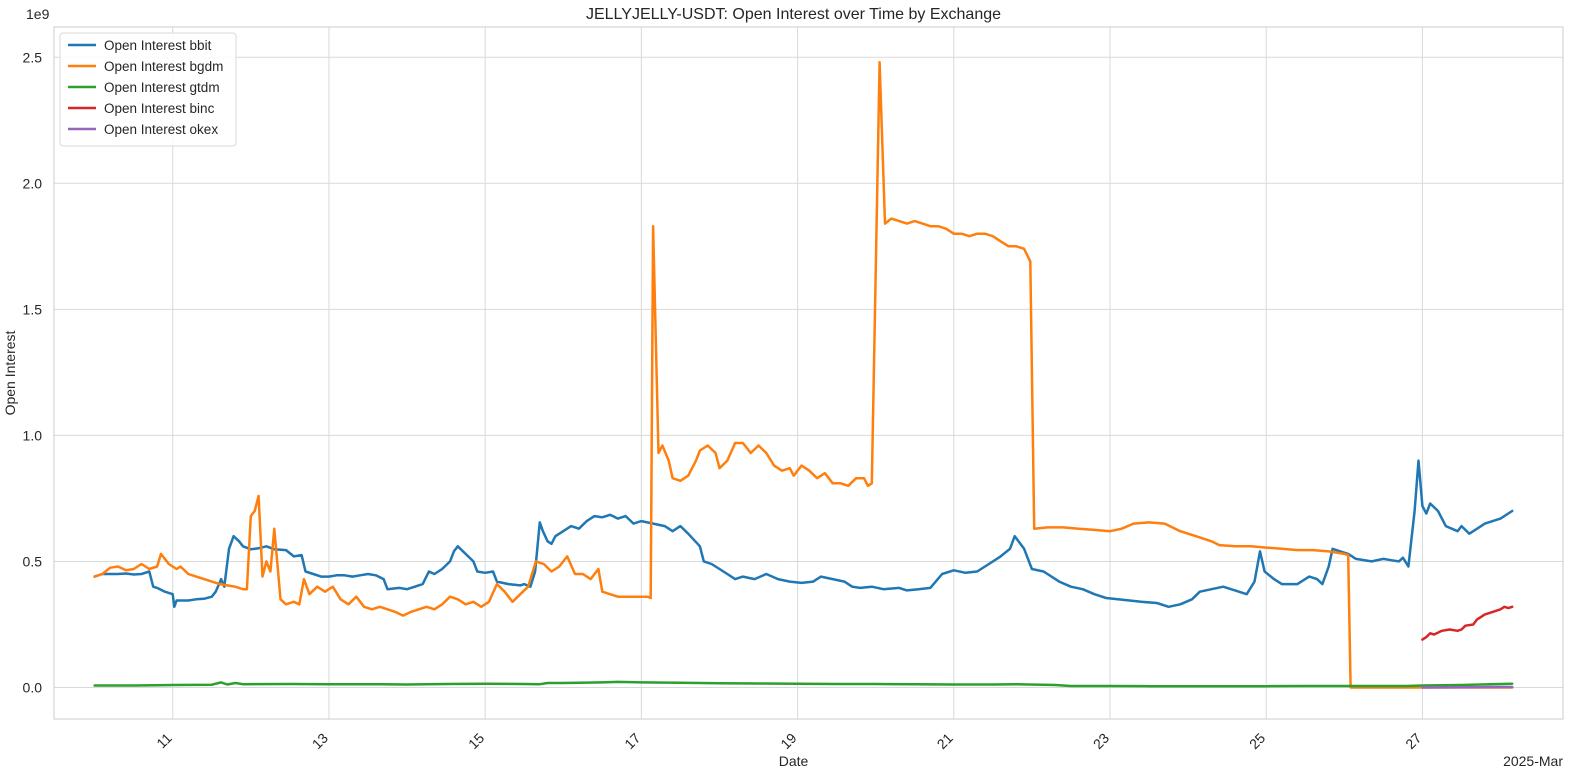 The width and height of the screenshot is (1585, 781). What do you see at coordinates (161, 129) in the screenshot?
I see `legend-label: Open Interest okex` at bounding box center [161, 129].